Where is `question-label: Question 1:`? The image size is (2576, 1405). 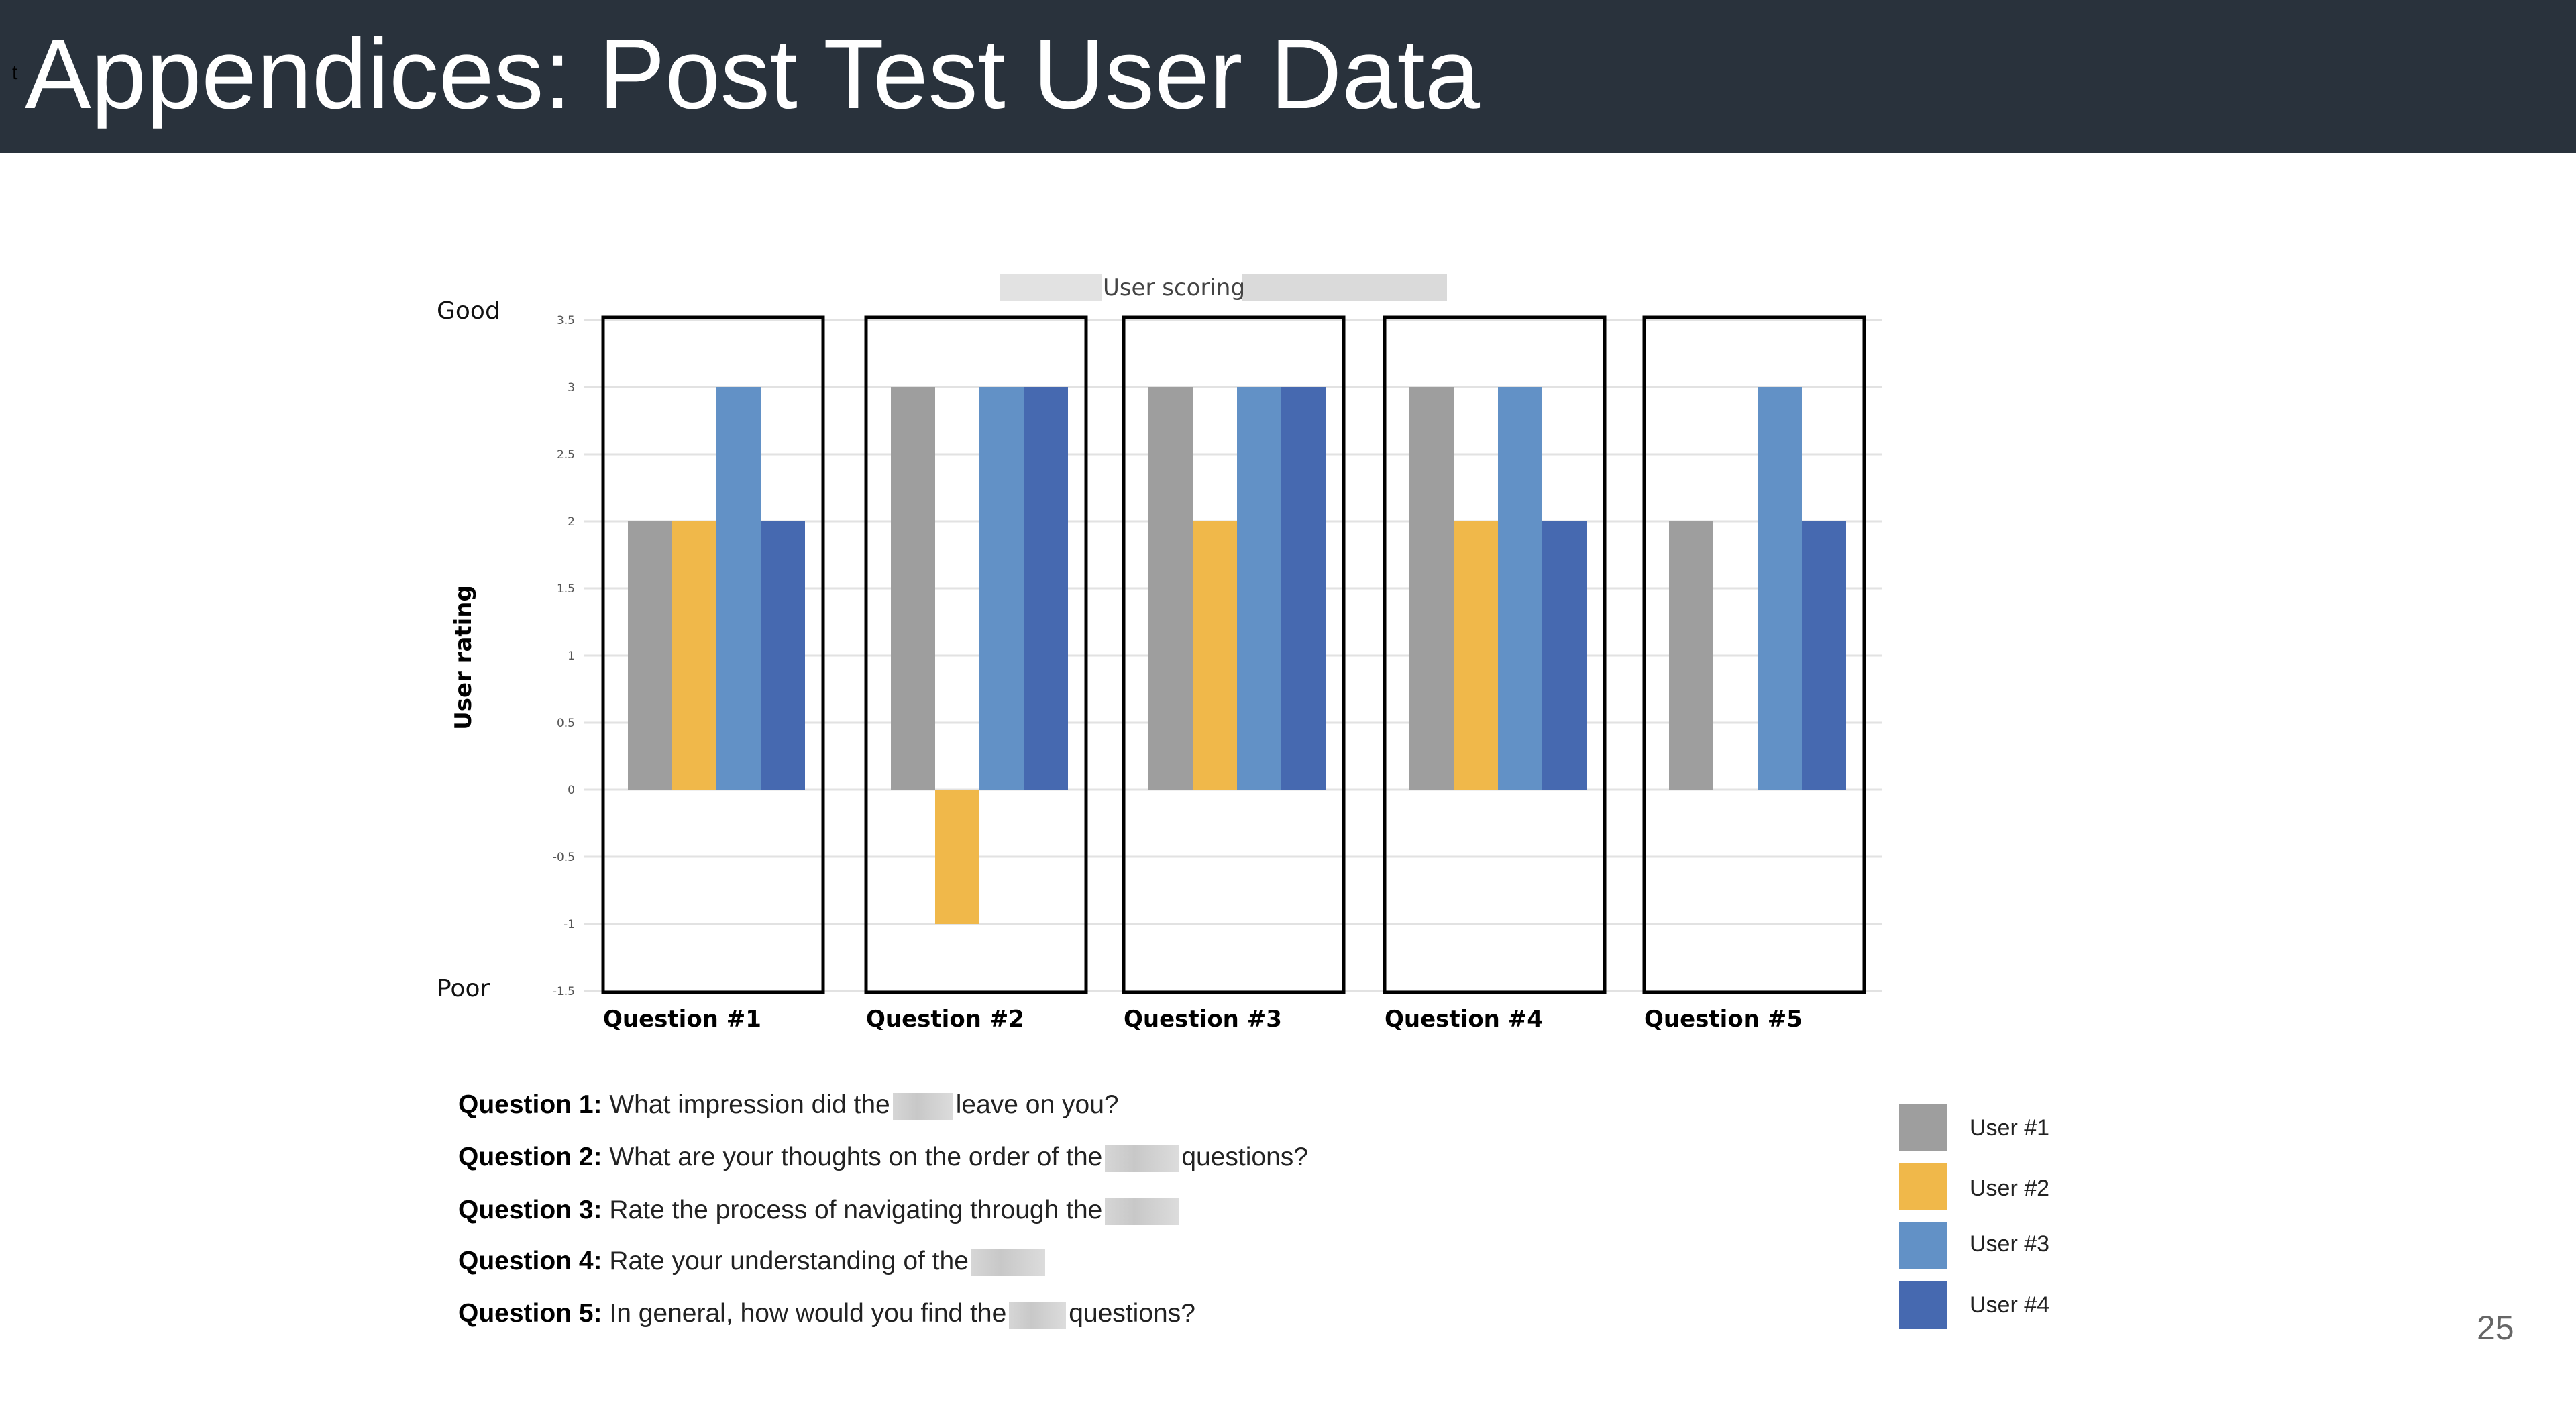
question-label: Question 1: is located at coordinates (530, 1104).